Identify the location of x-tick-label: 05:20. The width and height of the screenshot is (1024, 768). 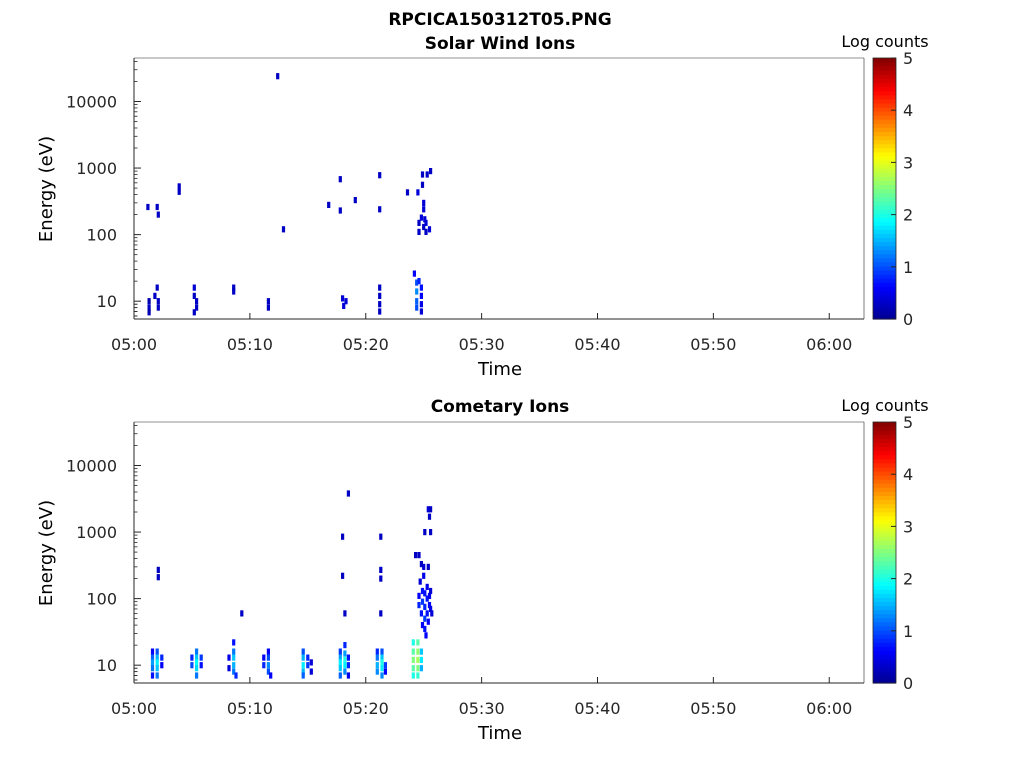
(366, 344).